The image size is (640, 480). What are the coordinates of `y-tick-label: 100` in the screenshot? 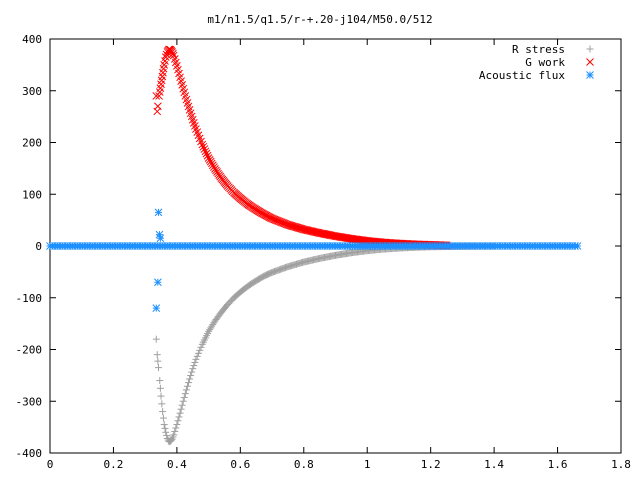 It's located at (32, 194).